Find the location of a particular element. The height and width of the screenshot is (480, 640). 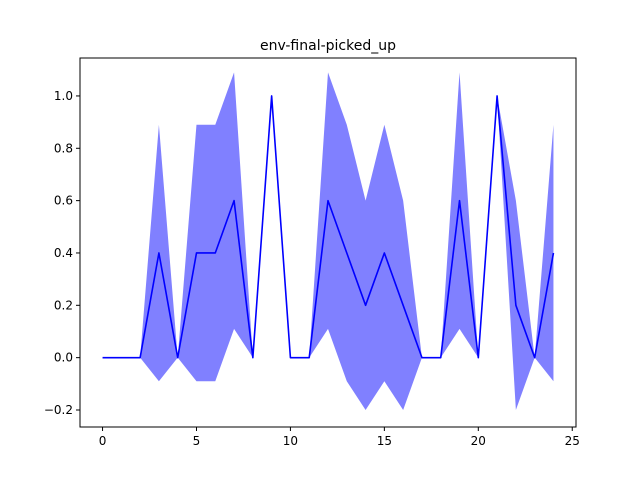

chart-title: env-final-picked_up is located at coordinates (328, 46).